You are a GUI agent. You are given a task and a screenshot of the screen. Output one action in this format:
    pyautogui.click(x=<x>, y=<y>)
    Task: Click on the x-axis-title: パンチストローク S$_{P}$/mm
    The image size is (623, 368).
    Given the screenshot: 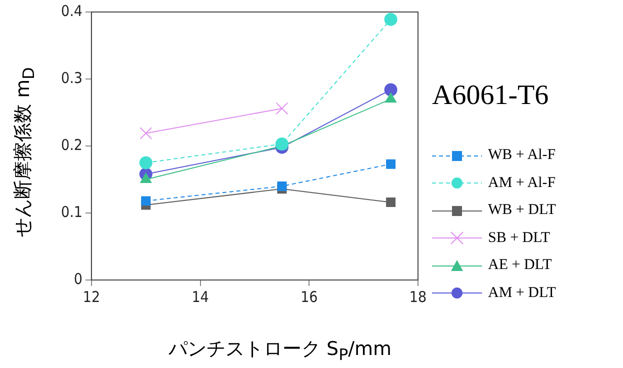 What is the action you would take?
    pyautogui.click(x=280, y=350)
    